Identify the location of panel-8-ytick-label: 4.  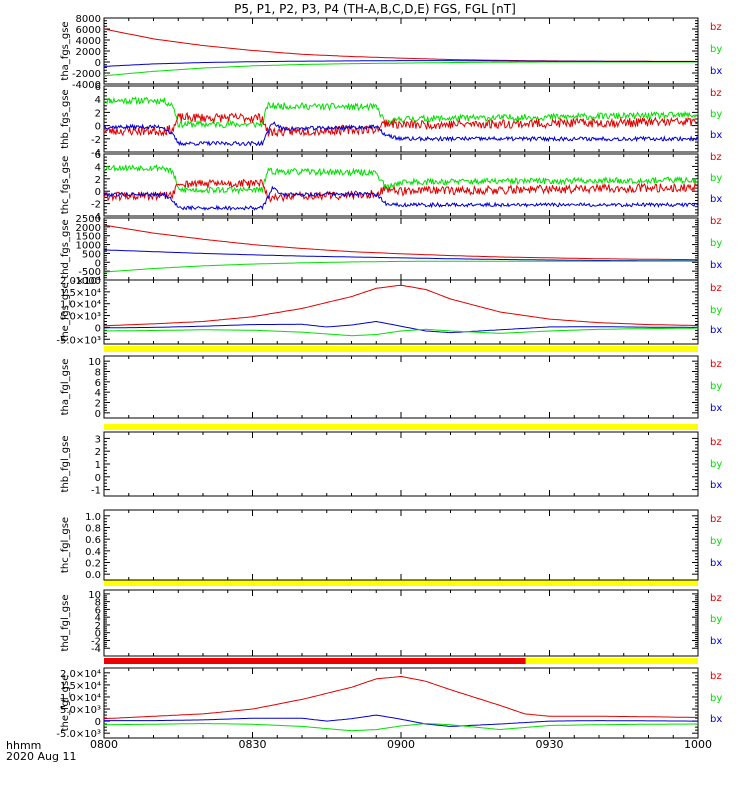
(98, 618).